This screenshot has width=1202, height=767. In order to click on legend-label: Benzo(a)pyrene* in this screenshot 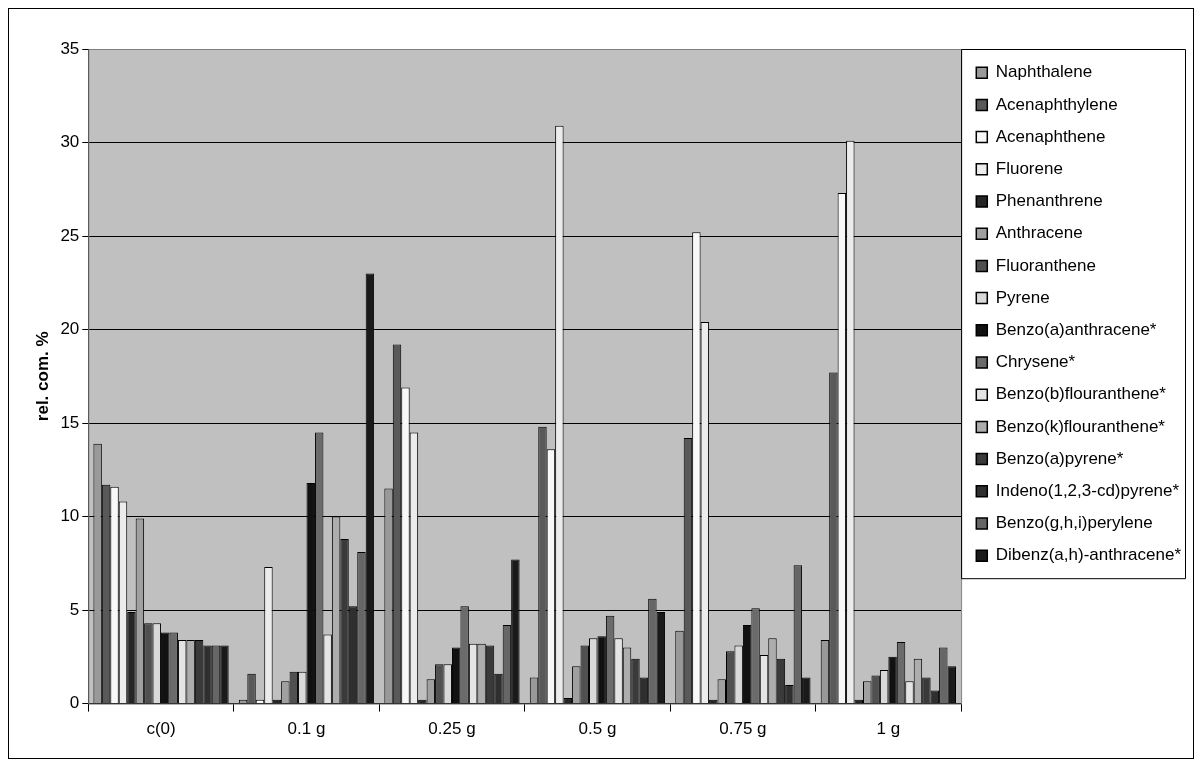, I will do `click(1059, 458)`.